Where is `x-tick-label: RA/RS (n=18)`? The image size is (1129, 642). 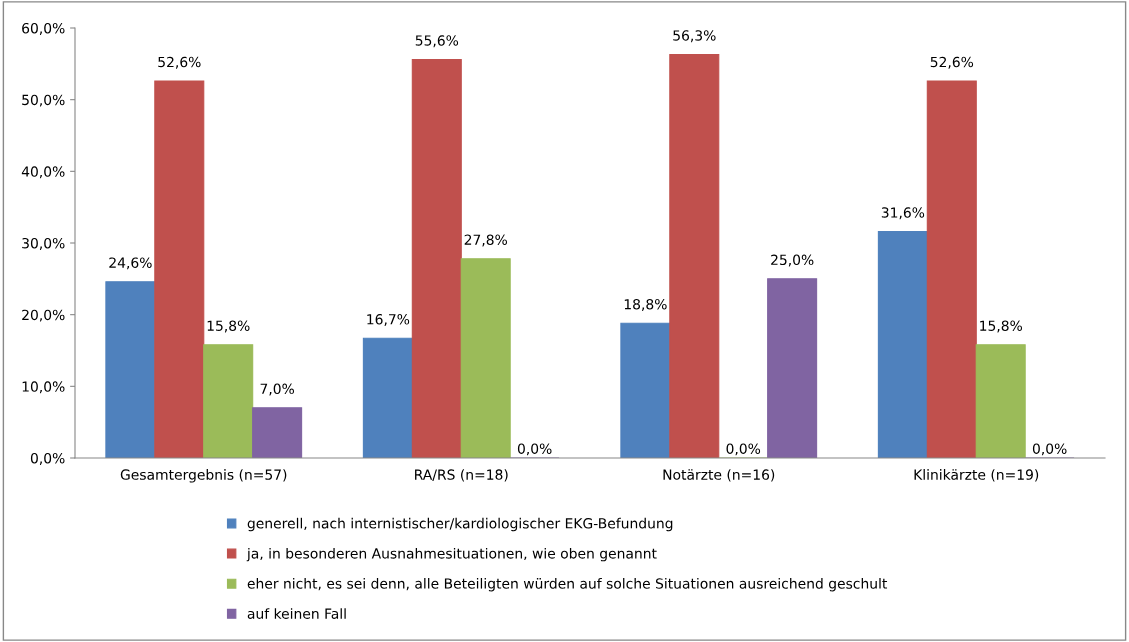
x-tick-label: RA/RS (n=18) is located at coordinates (461, 475).